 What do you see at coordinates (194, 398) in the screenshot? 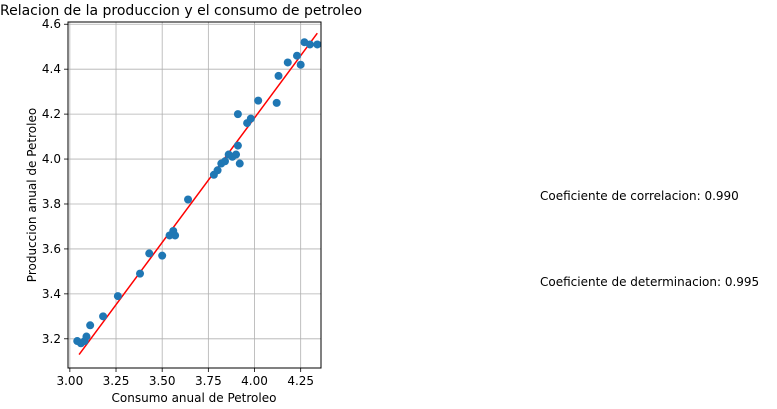
I see `x-axis-label: Consumo anual de Petroleo` at bounding box center [194, 398].